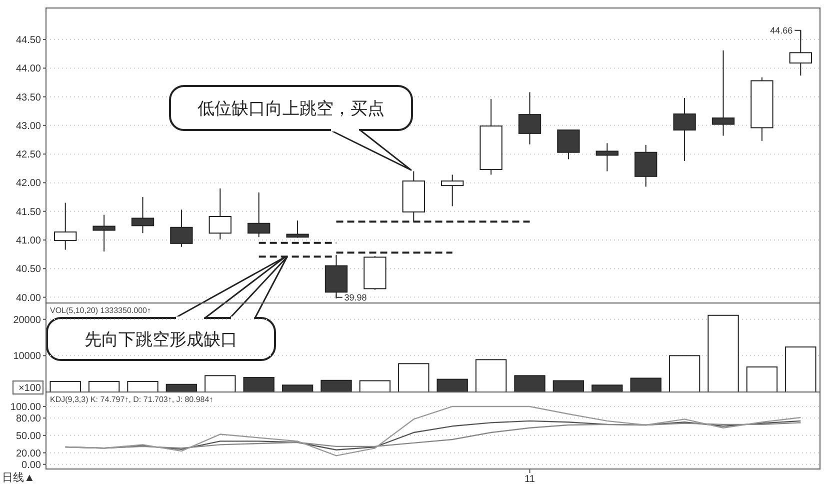  I want to click on y-tick-label: 20.00, so click(29, 454).